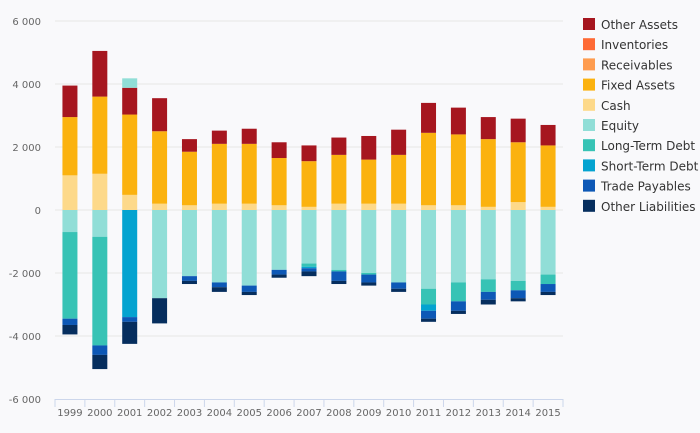  Describe the element at coordinates (611, 126) in the screenshot. I see `legend-item: Equity` at that location.